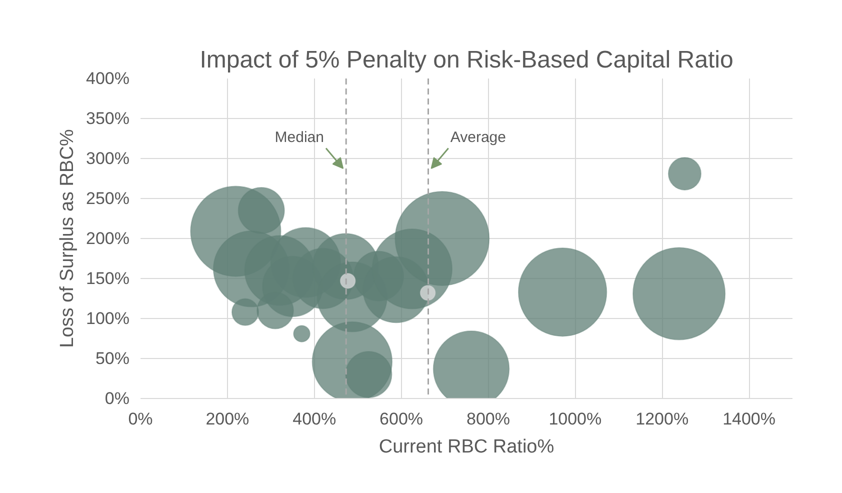  I want to click on x-tick-label: 400%, so click(314, 419).